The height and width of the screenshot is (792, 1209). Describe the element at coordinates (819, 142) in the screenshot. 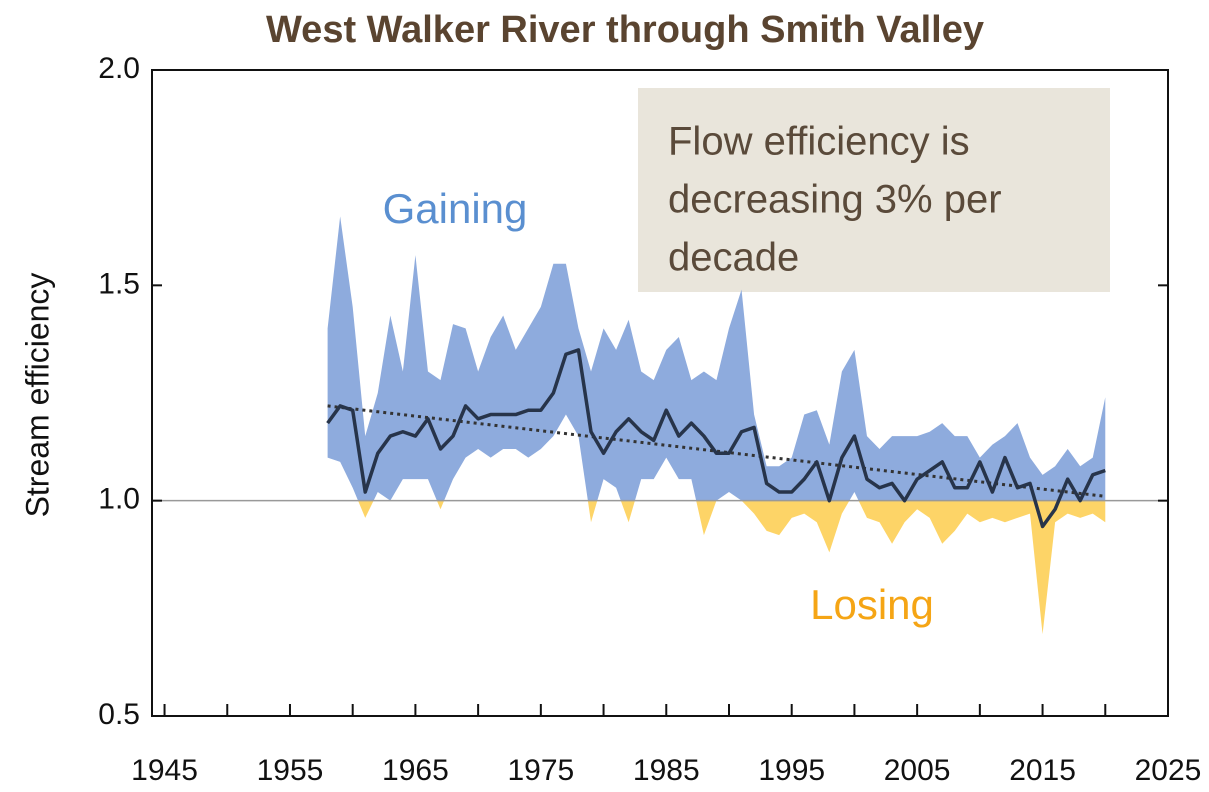

I see `annotation-text: Flow efficiency is` at that location.